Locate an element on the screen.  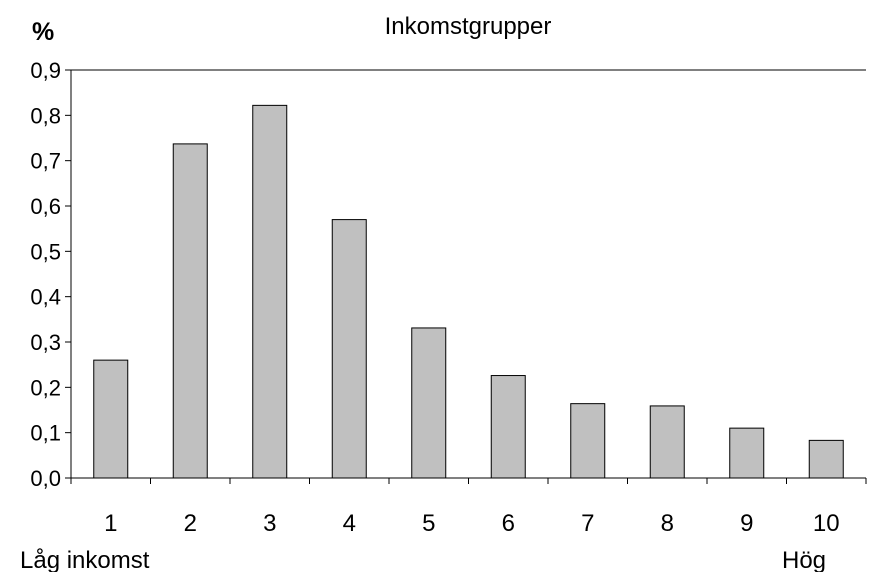
y-tick-label: 0,5 is located at coordinates (45, 251).